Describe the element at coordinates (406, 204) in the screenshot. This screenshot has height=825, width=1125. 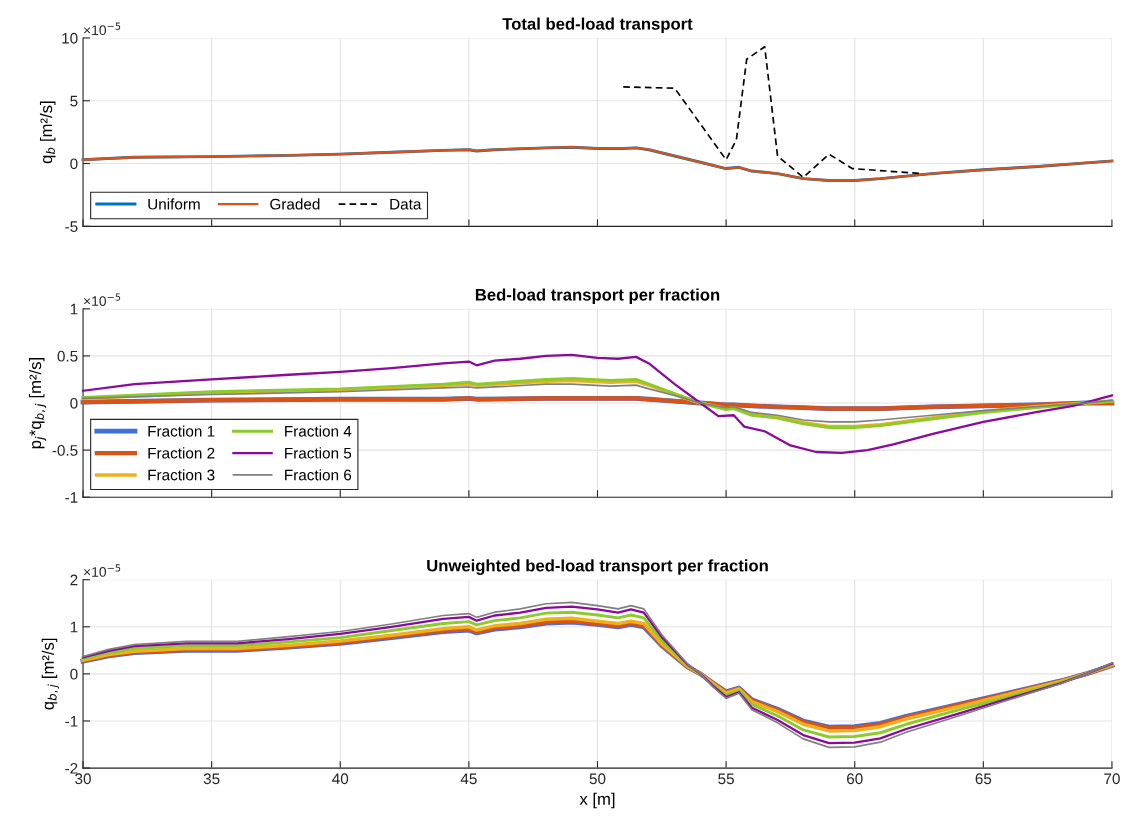
I see `legend-label: Data` at that location.